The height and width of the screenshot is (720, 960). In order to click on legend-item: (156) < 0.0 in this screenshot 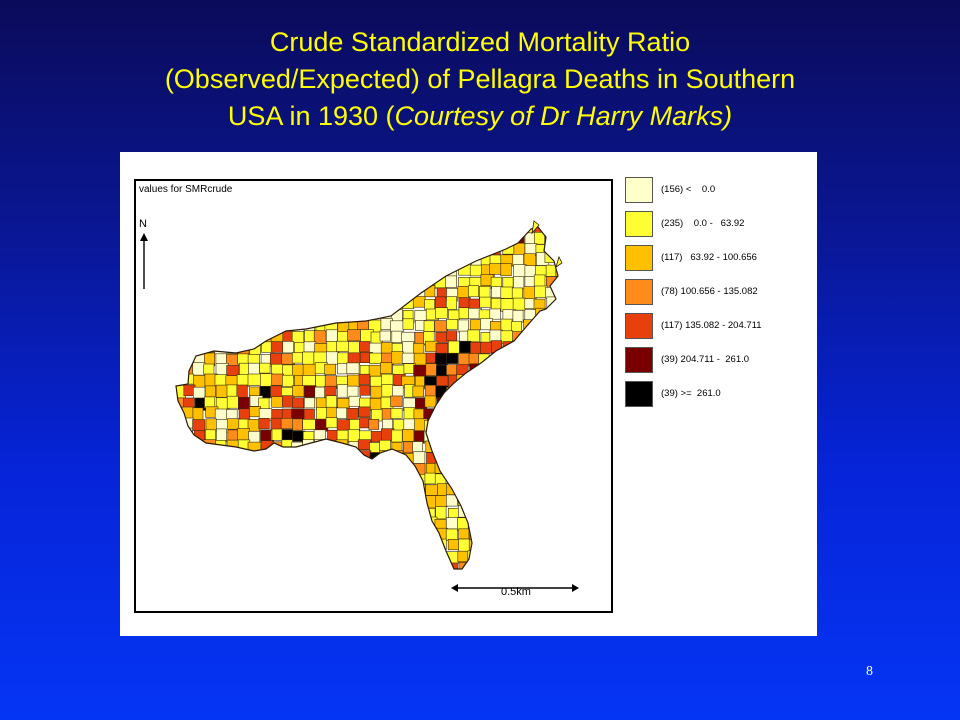, I will do `click(720, 191)`.